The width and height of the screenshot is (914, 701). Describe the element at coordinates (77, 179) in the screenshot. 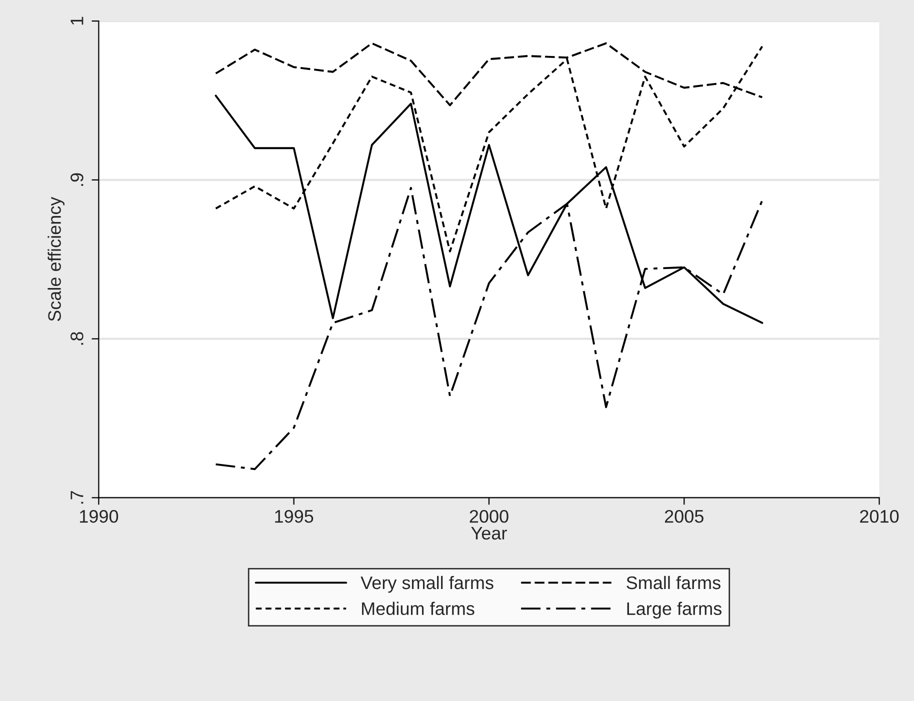

I see `y-tick-label: .9` at that location.